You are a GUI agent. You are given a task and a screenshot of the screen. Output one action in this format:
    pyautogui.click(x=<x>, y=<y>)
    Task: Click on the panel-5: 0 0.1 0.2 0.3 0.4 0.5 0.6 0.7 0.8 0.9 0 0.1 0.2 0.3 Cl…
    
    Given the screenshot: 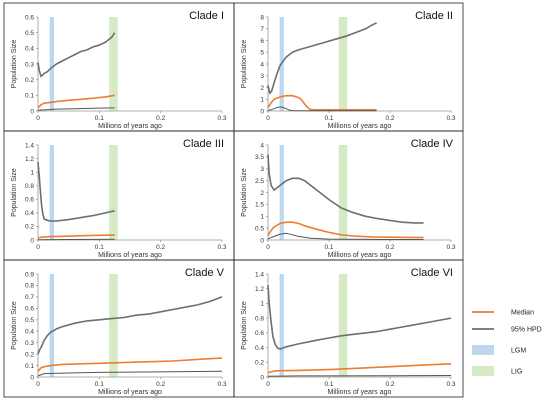 What is the action you would take?
    pyautogui.click(x=119, y=328)
    